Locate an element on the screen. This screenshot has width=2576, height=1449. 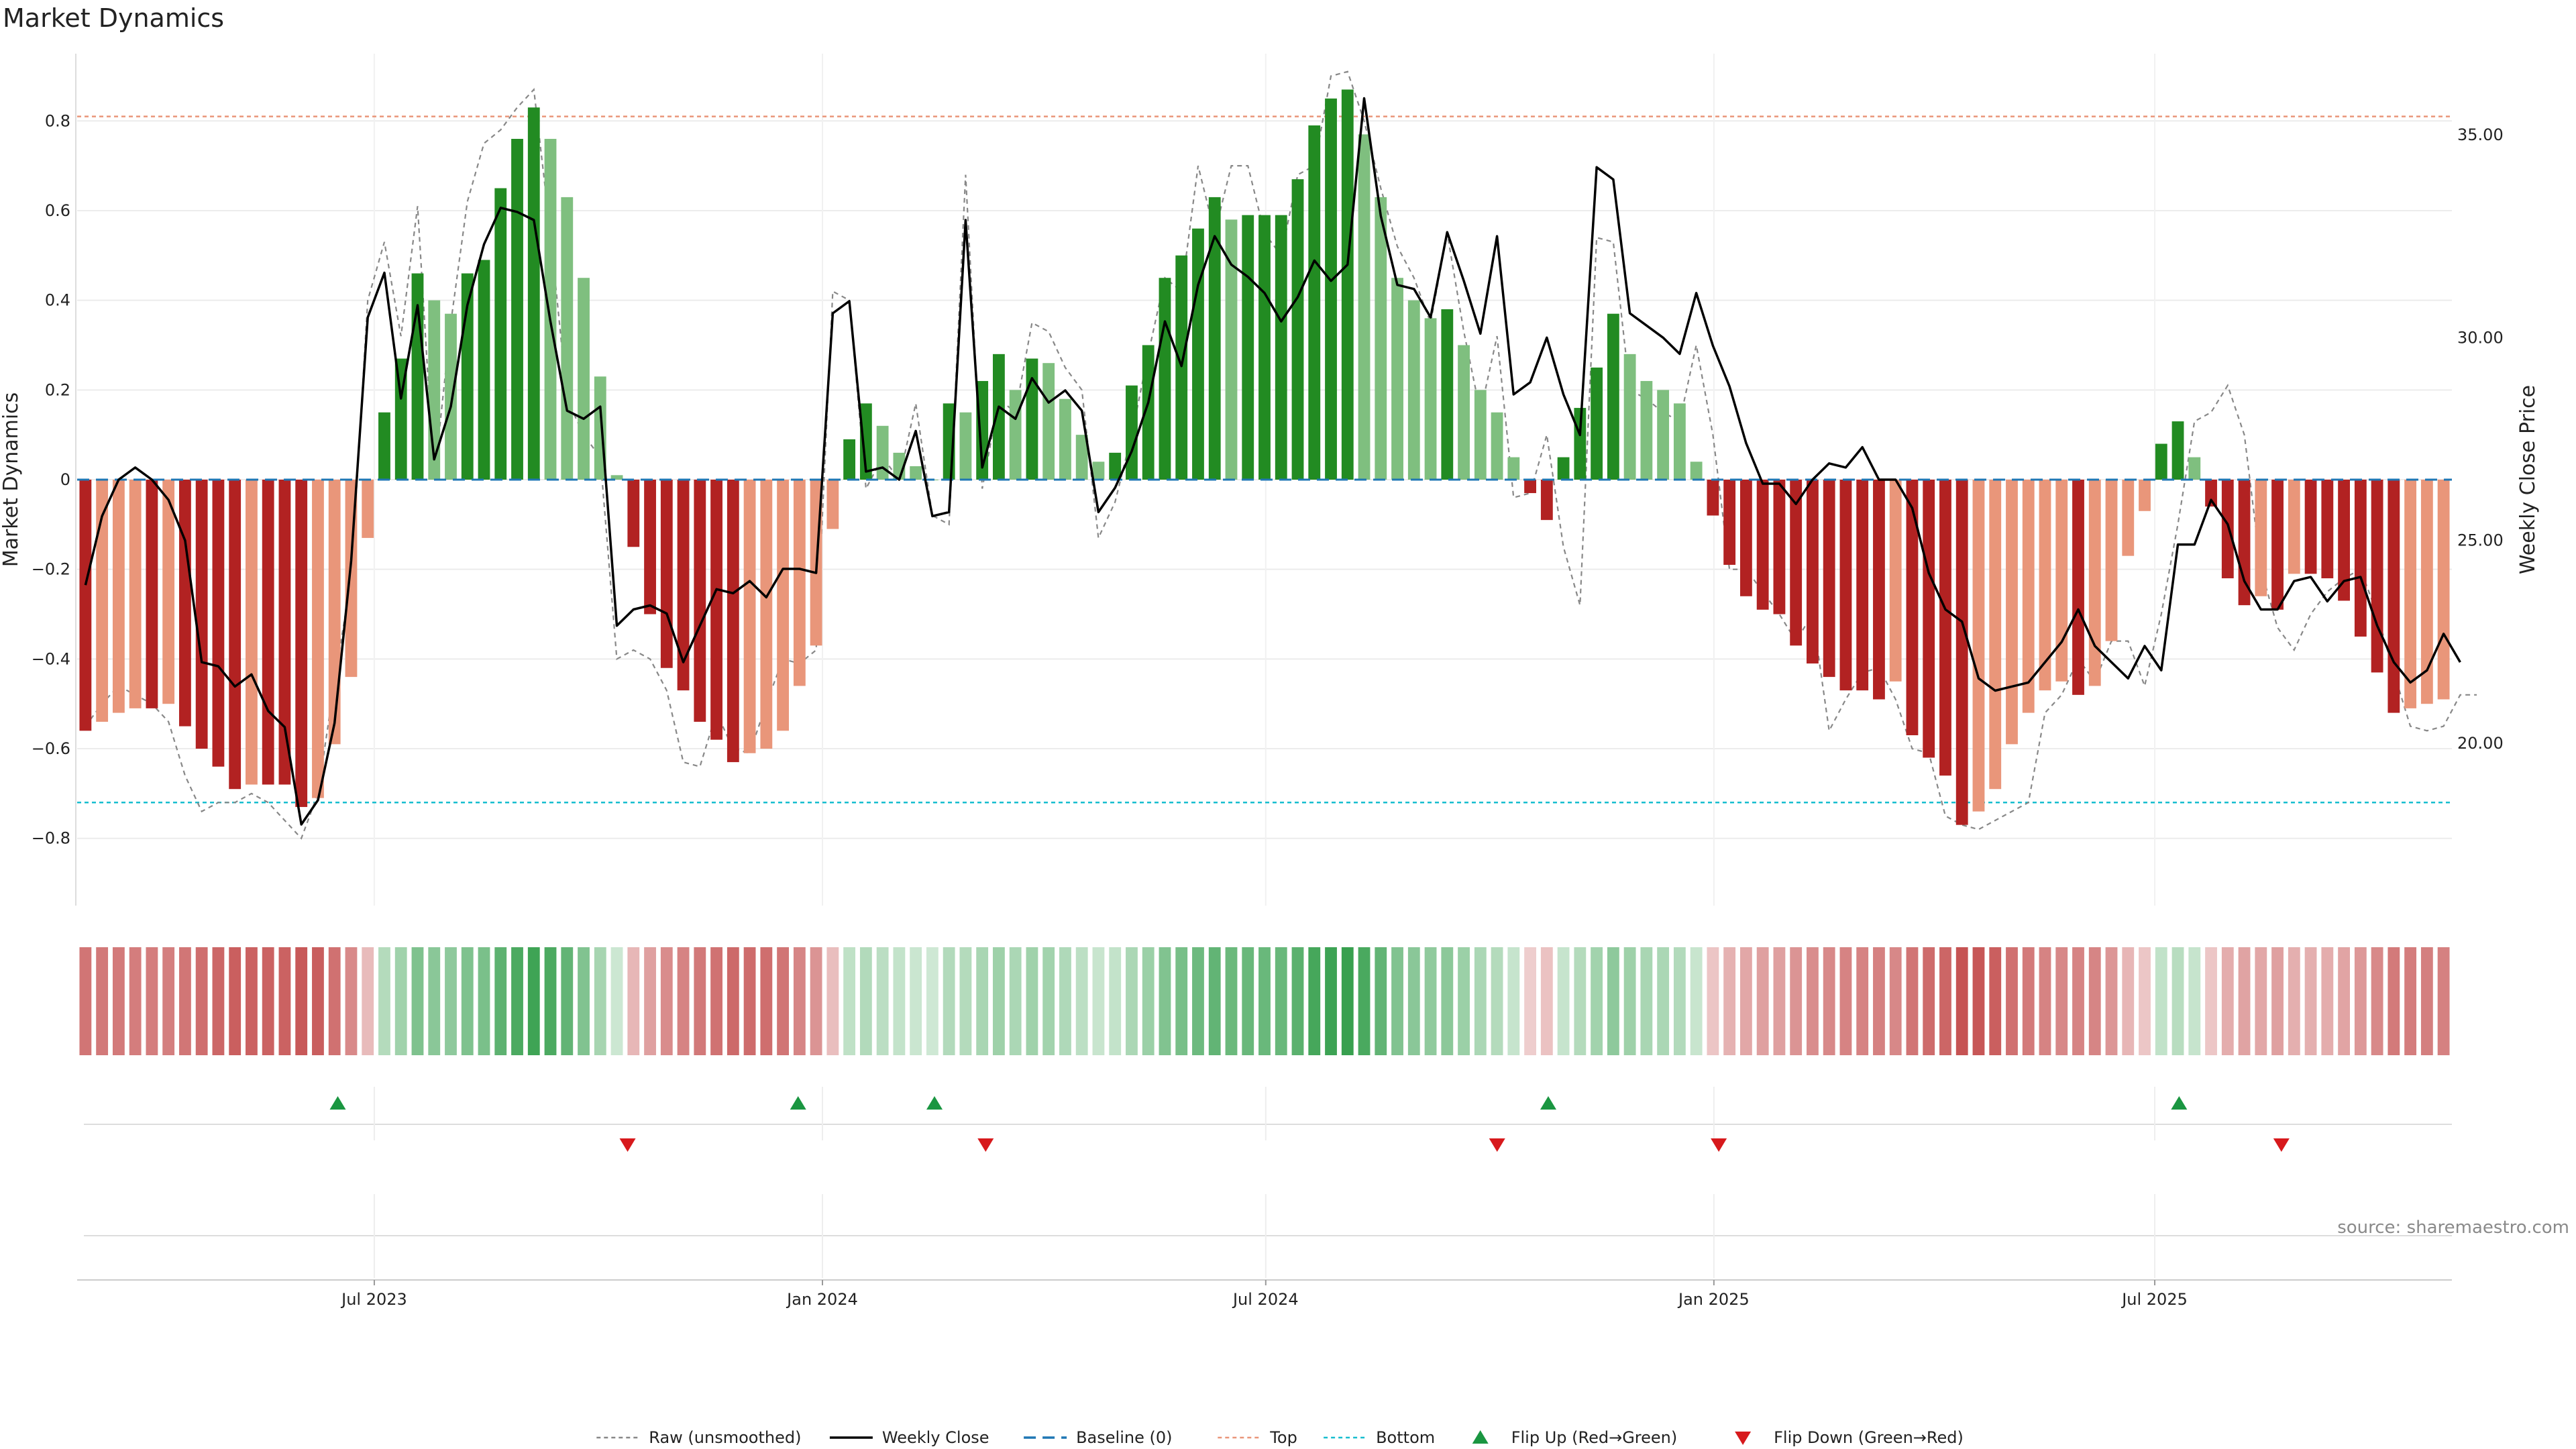
left-tick-label: 0.6 is located at coordinates (57, 210).